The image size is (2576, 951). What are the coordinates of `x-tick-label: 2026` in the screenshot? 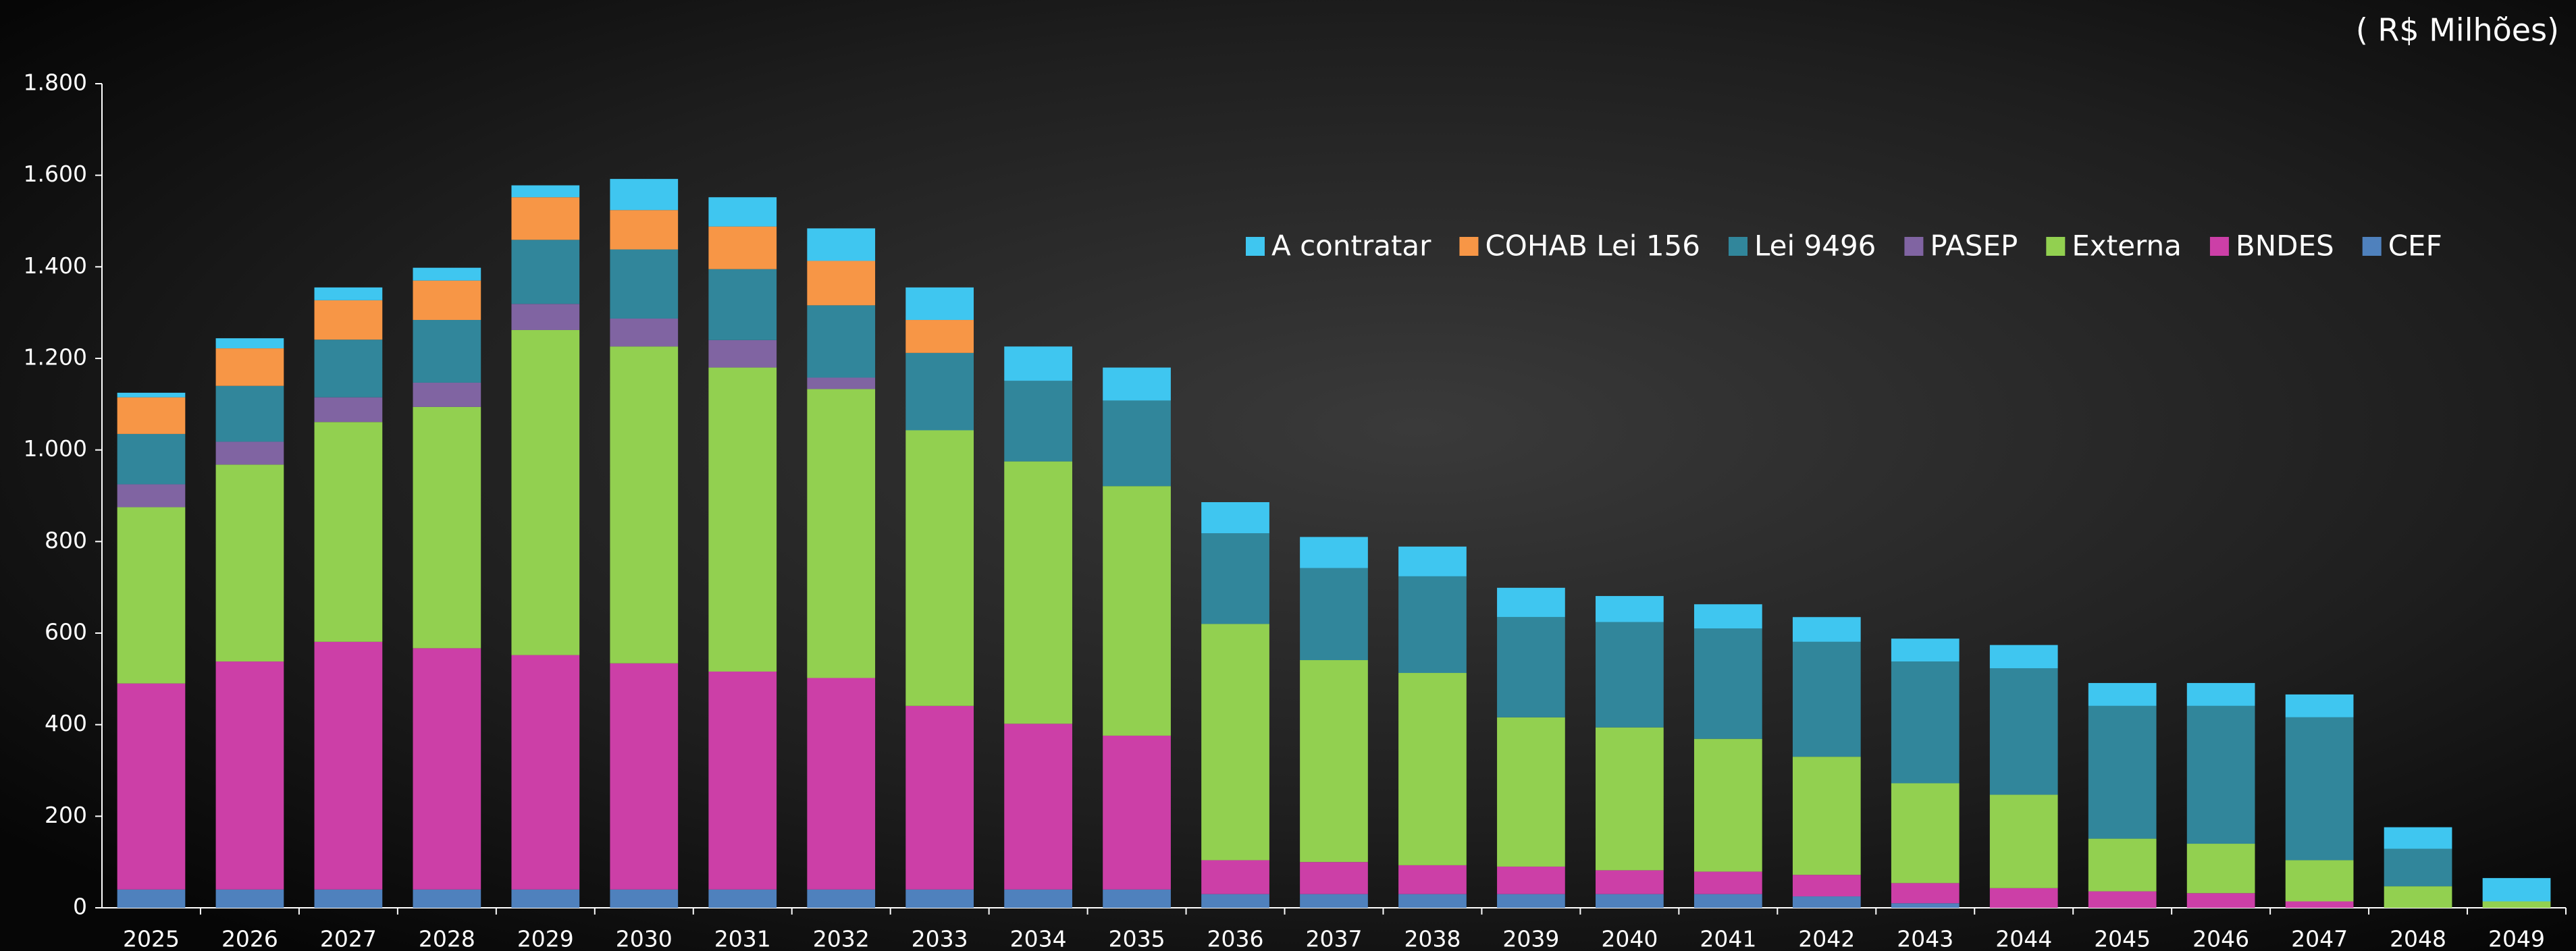 It's located at (249, 938).